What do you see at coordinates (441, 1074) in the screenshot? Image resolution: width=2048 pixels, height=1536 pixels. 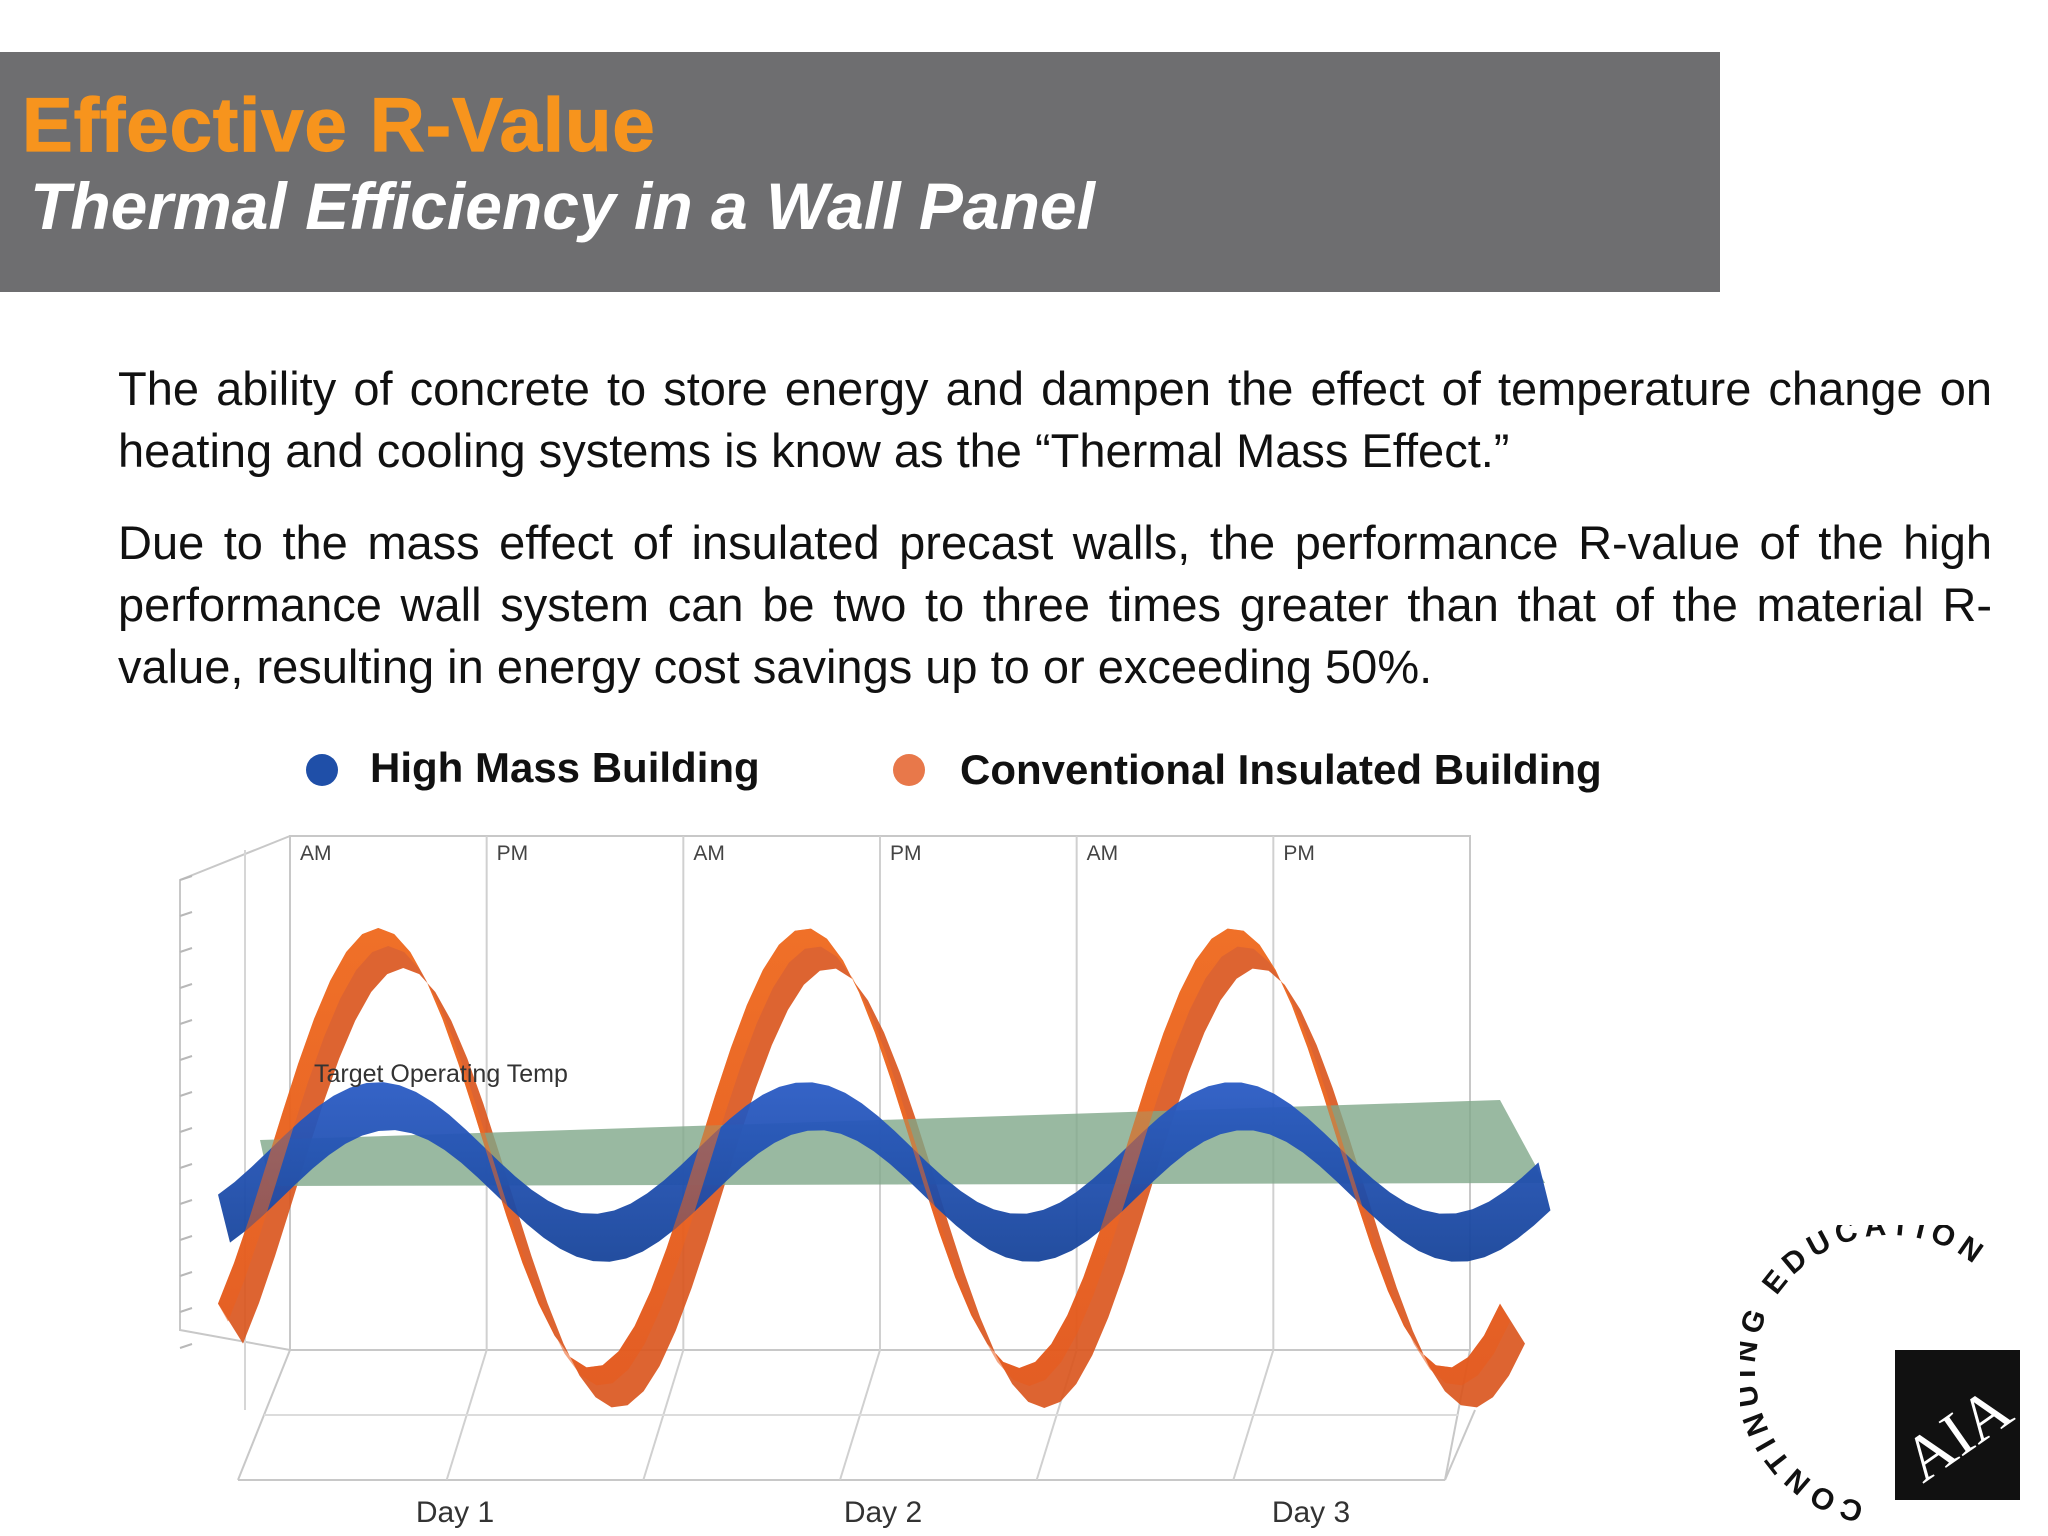 I see `target-temp-label: Target Operating Temp` at bounding box center [441, 1074].